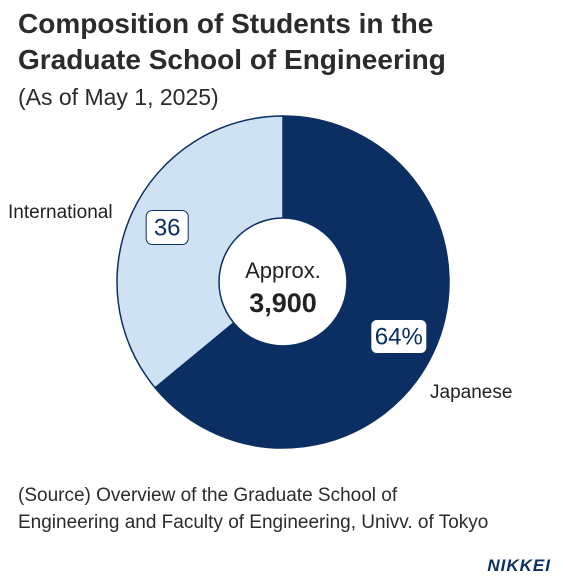 This screenshot has width=563, height=586. What do you see at coordinates (60, 212) in the screenshot?
I see `category-label-international: International` at bounding box center [60, 212].